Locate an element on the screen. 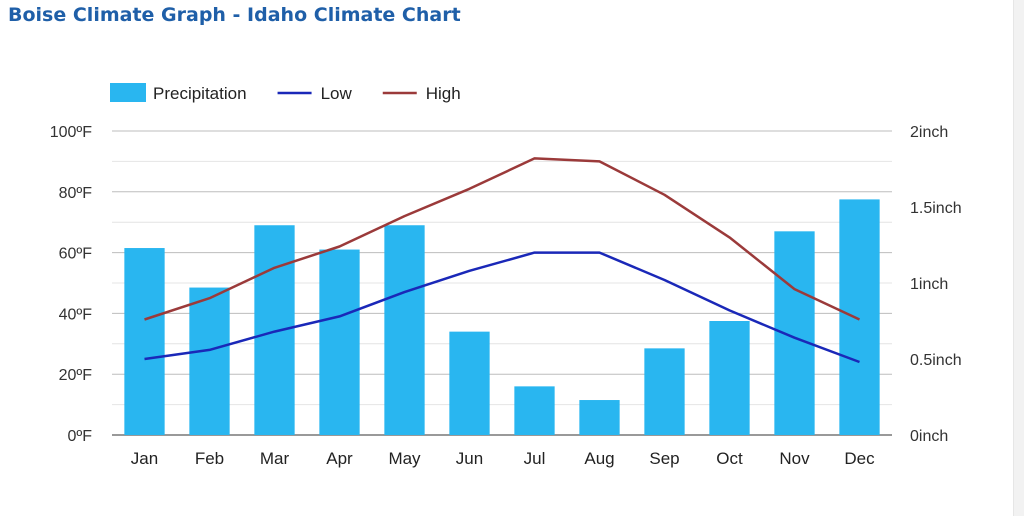  legend-swatch is located at coordinates (128, 92).